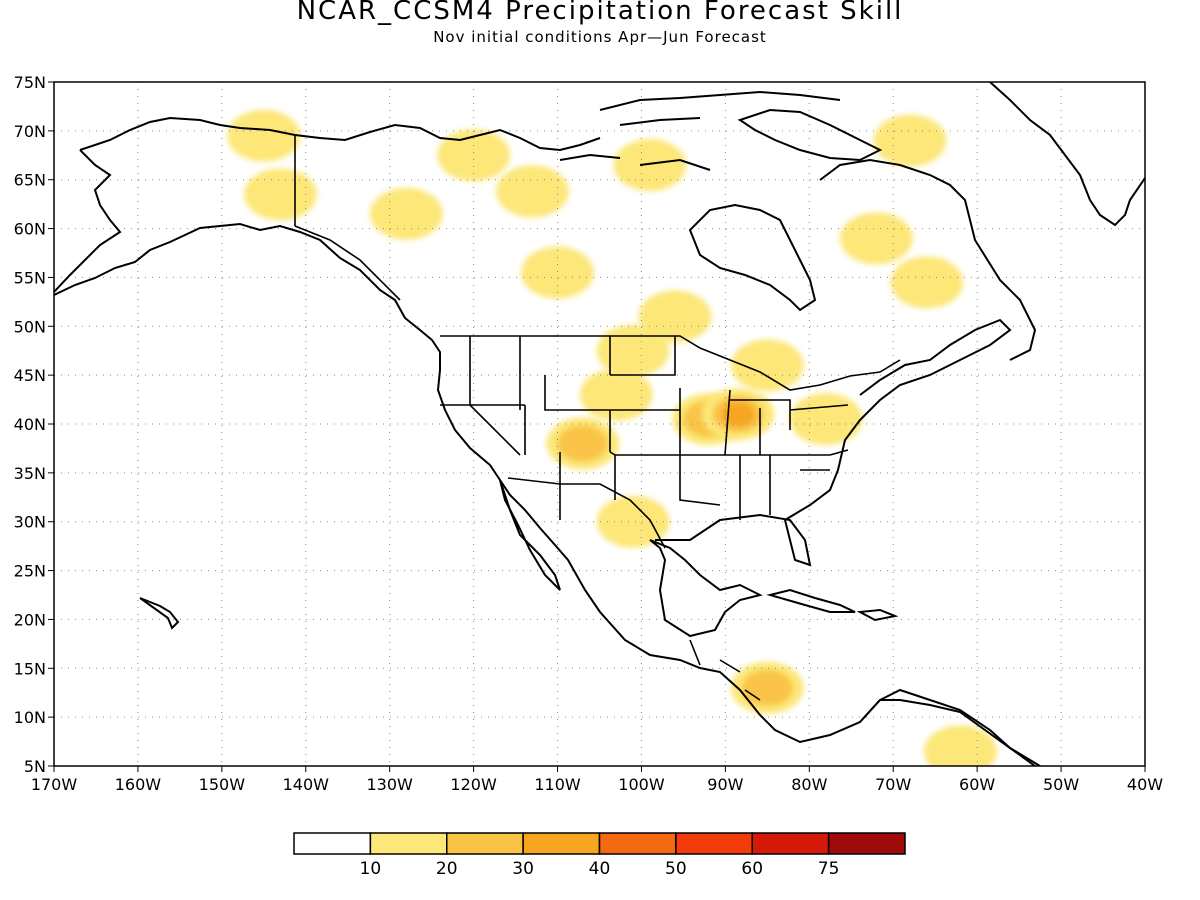 This screenshot has height=900, width=1200. Describe the element at coordinates (222, 784) in the screenshot. I see `longitude-tick-label: 150W` at that location.